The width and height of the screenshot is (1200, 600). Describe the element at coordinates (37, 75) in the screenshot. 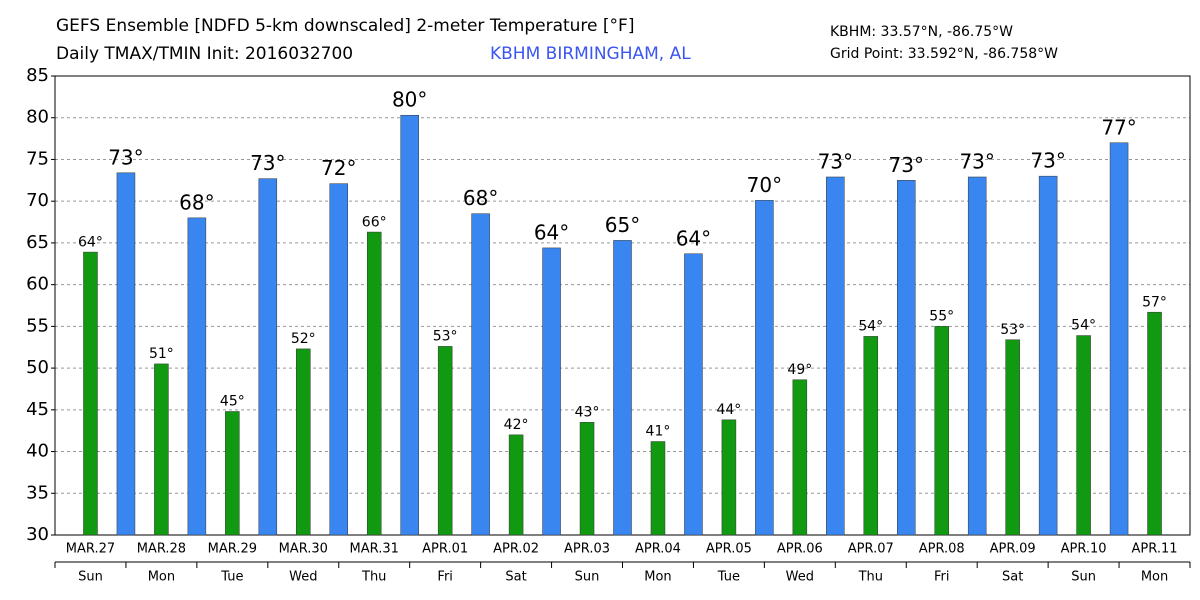

I see `y-tick-label: 85` at that location.